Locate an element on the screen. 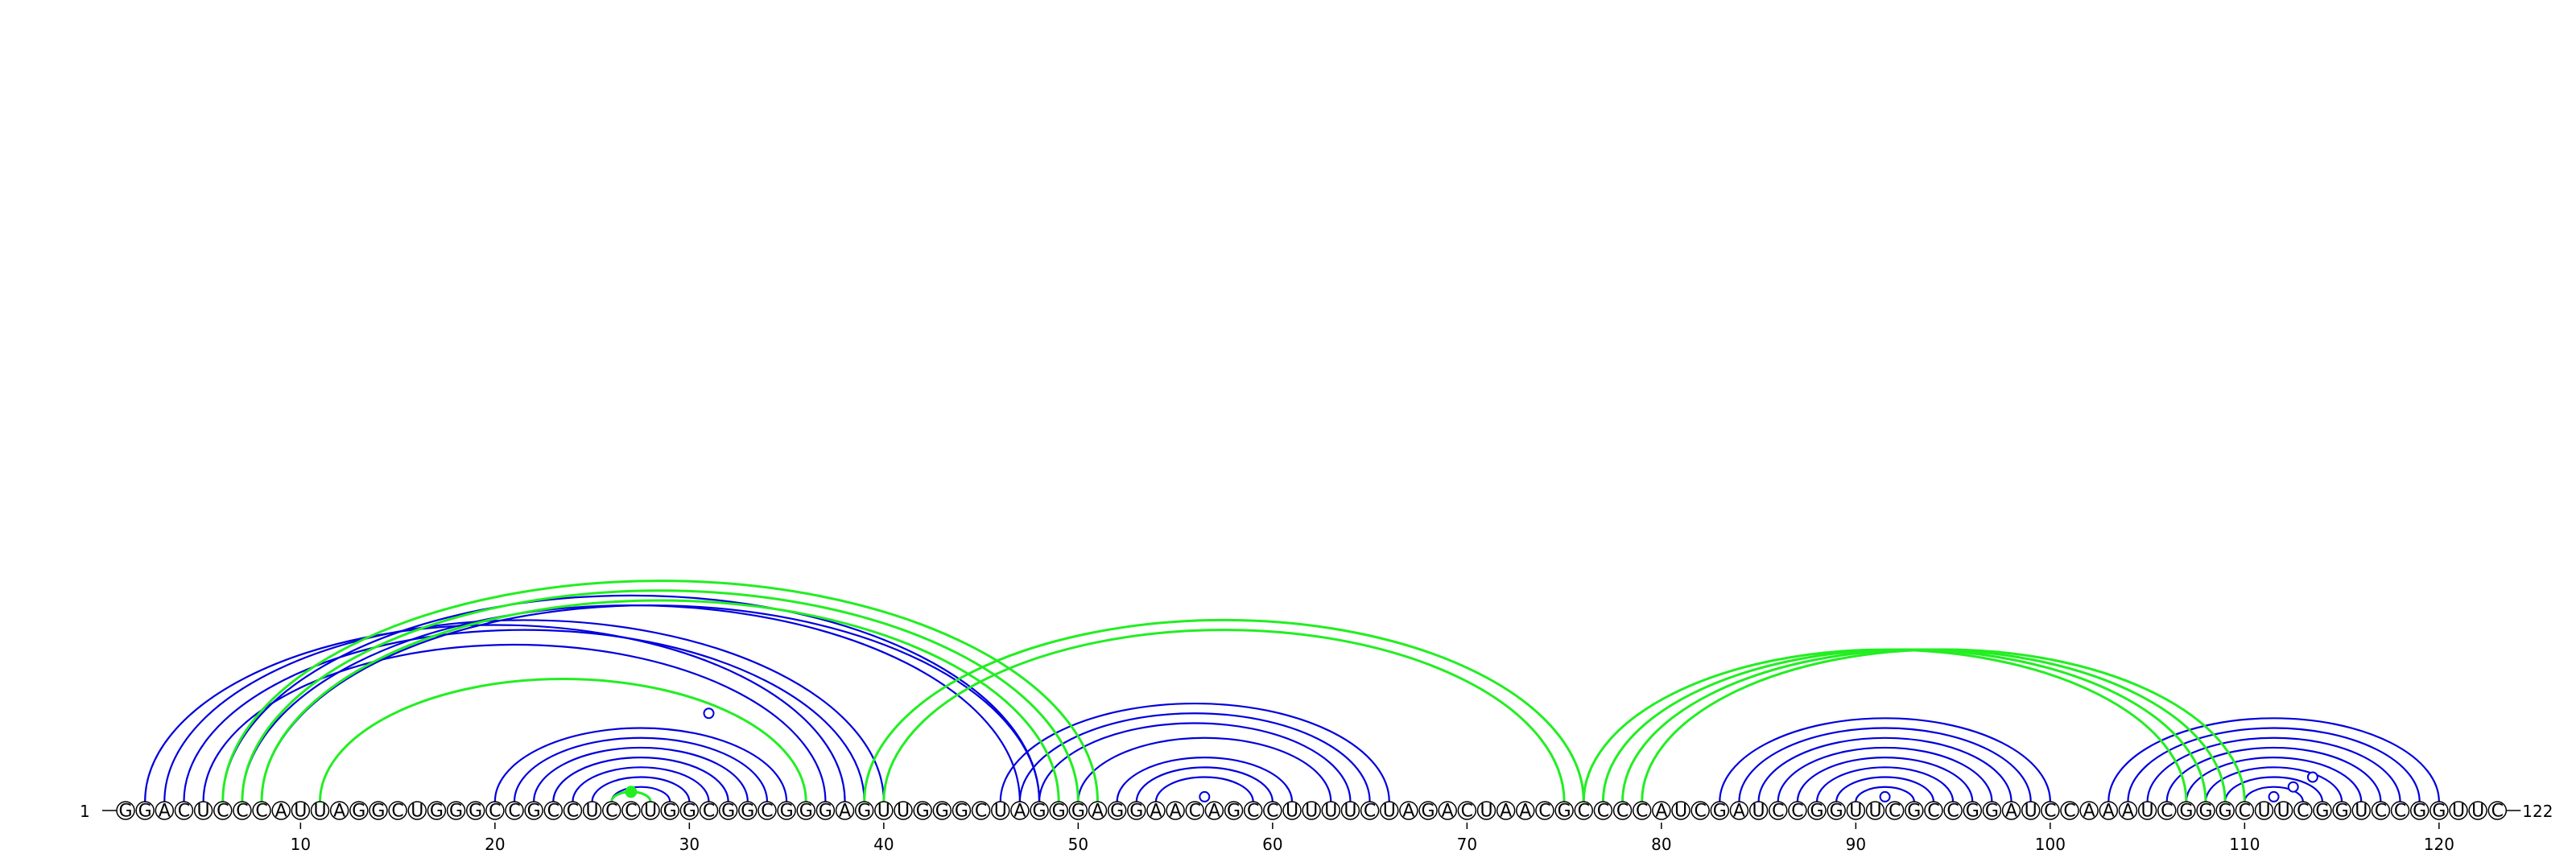 Image resolution: width=2576 pixels, height=858 pixels. end-position-label: 122 is located at coordinates (2537, 812).